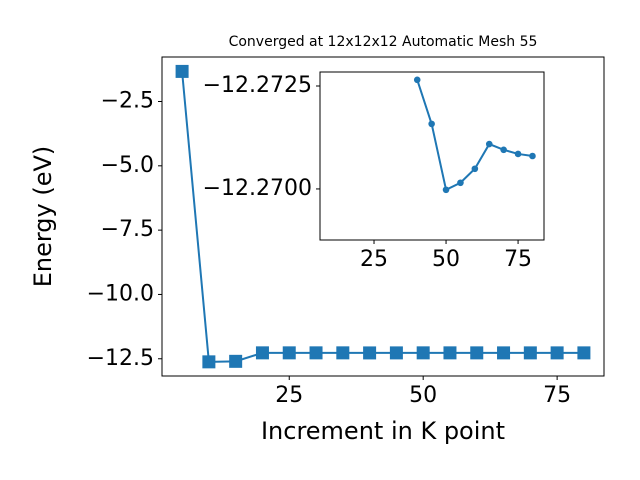  Describe the element at coordinates (127, 101) in the screenshot. I see `y-tick-label: −2.5` at that location.